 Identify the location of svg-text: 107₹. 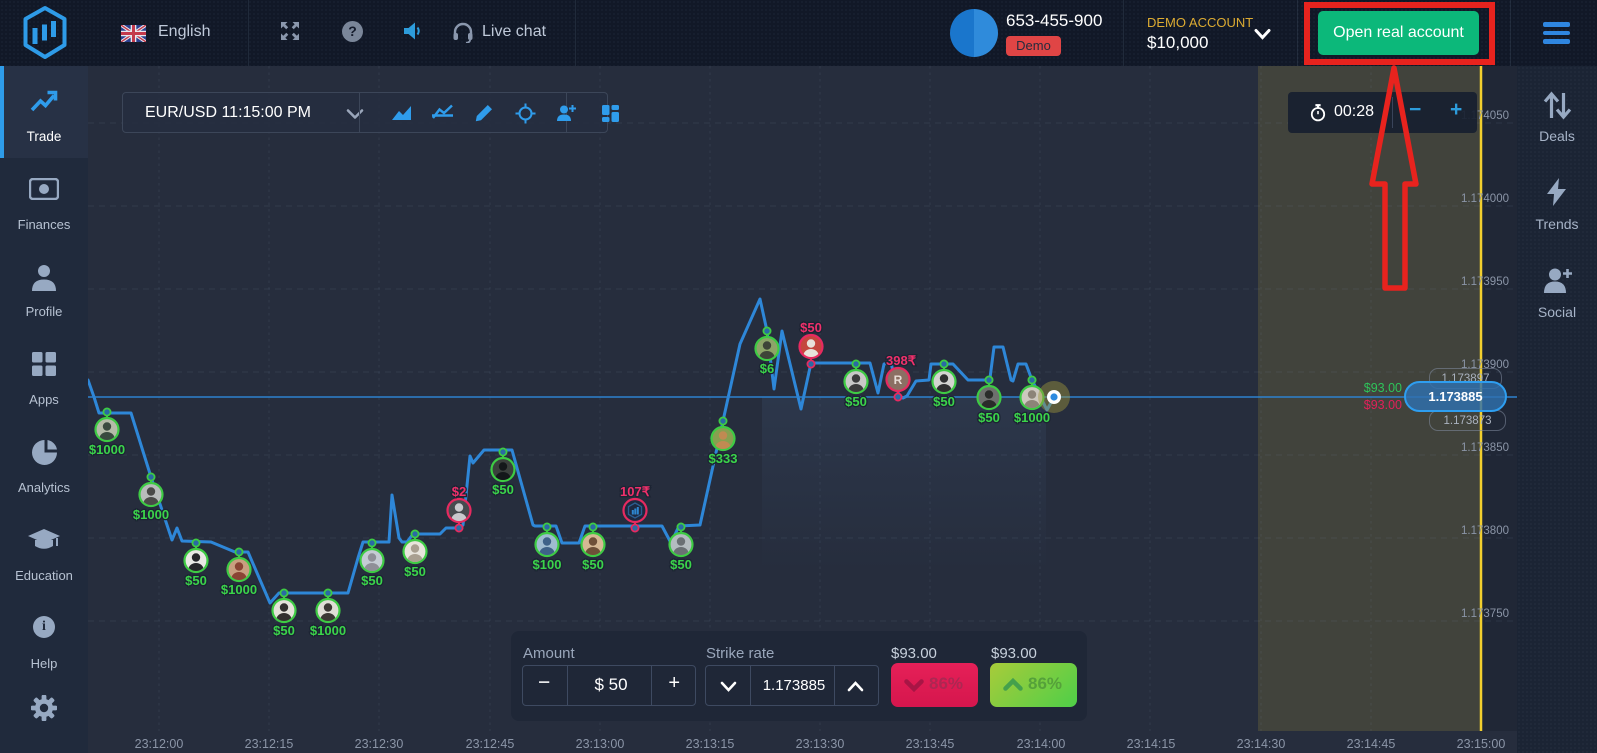
(635, 491).